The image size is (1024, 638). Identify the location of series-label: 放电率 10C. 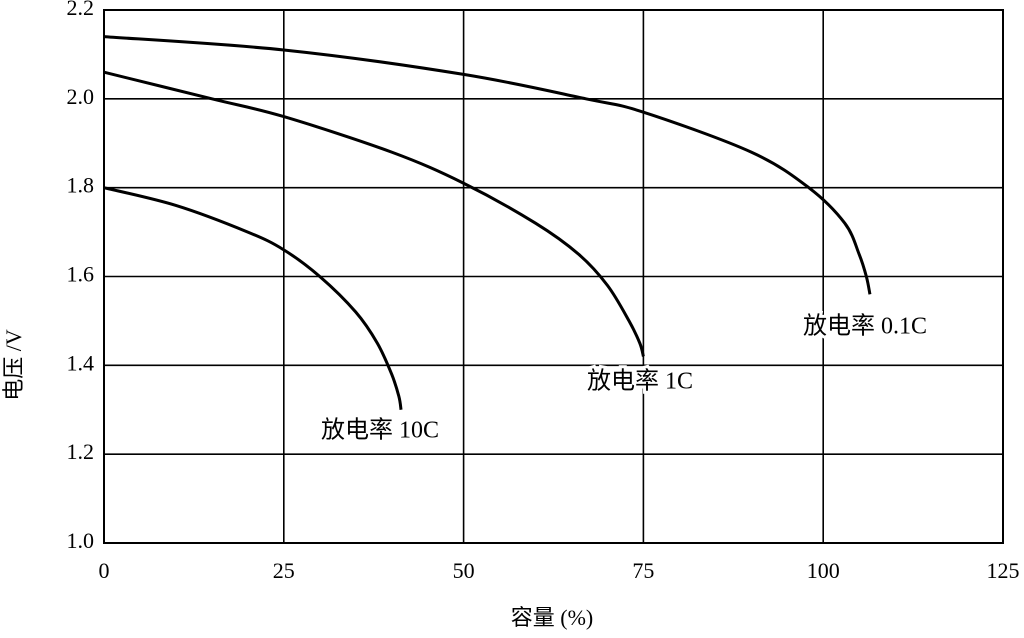
(380, 430).